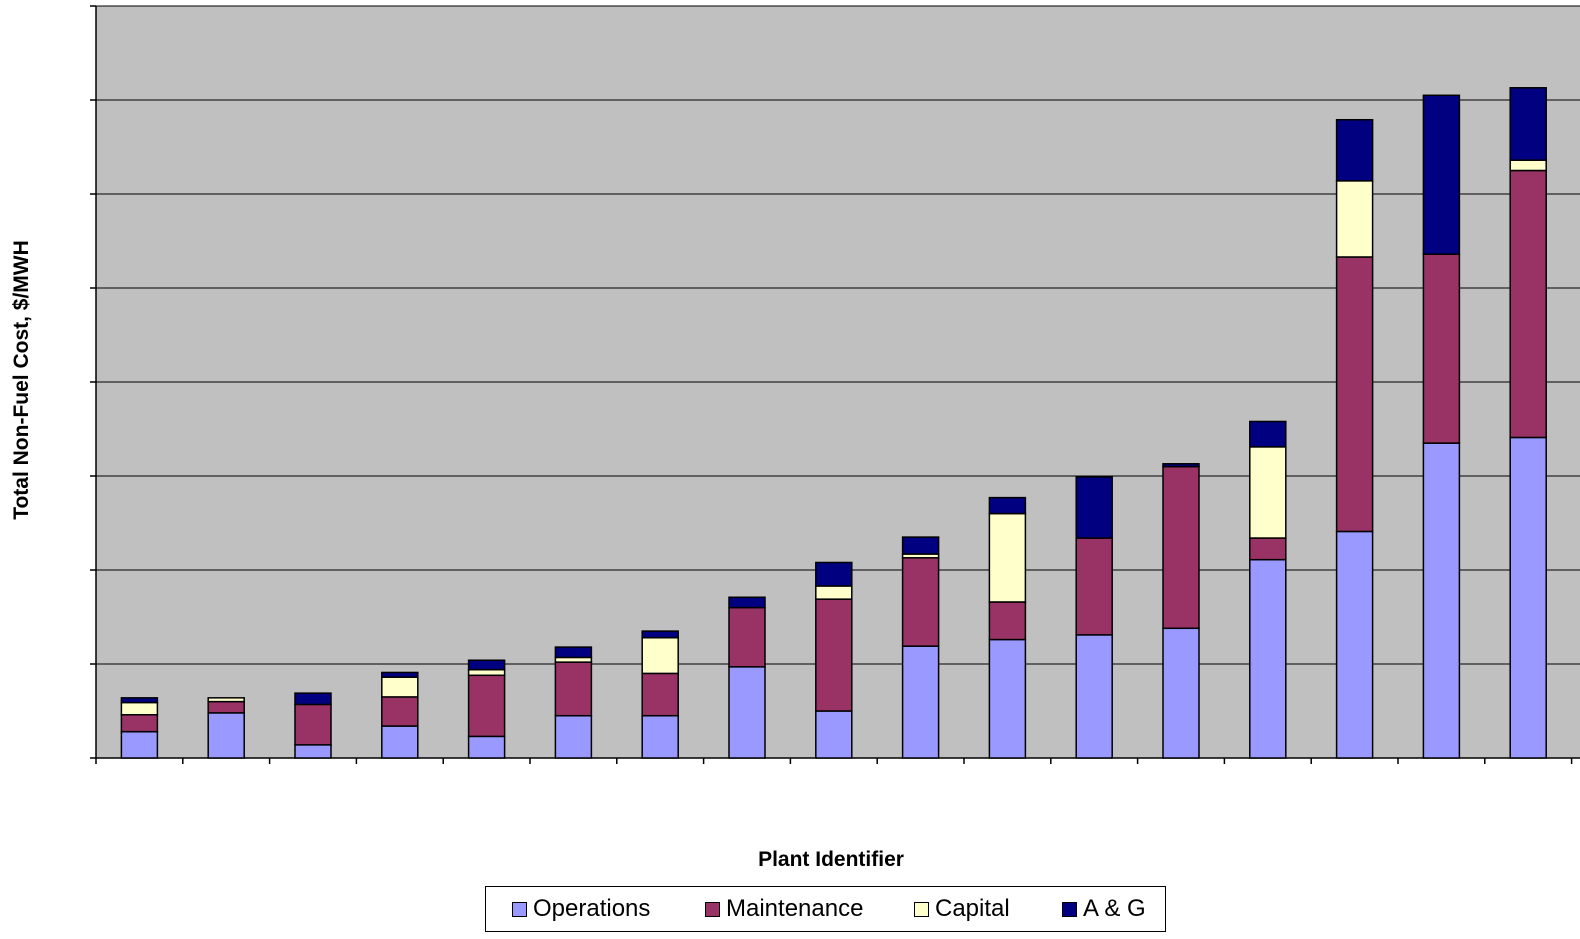 Image resolution: width=1580 pixels, height=939 pixels. I want to click on legend-label-operations: Operations, so click(592, 908).